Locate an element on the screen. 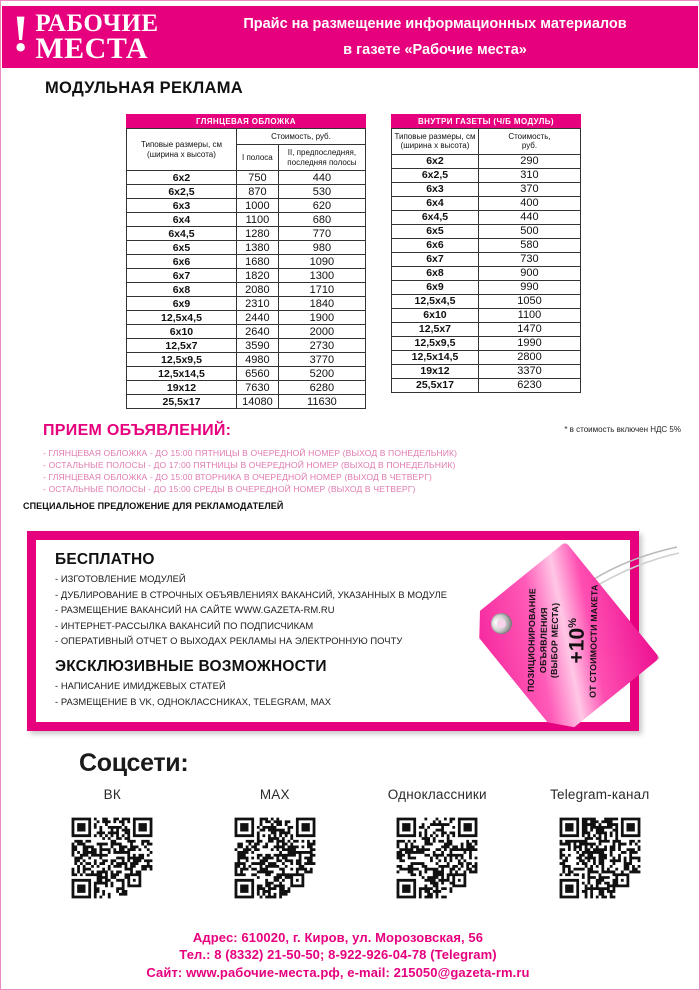  table-row: 12,5x4,5 1050 is located at coordinates (486, 301).